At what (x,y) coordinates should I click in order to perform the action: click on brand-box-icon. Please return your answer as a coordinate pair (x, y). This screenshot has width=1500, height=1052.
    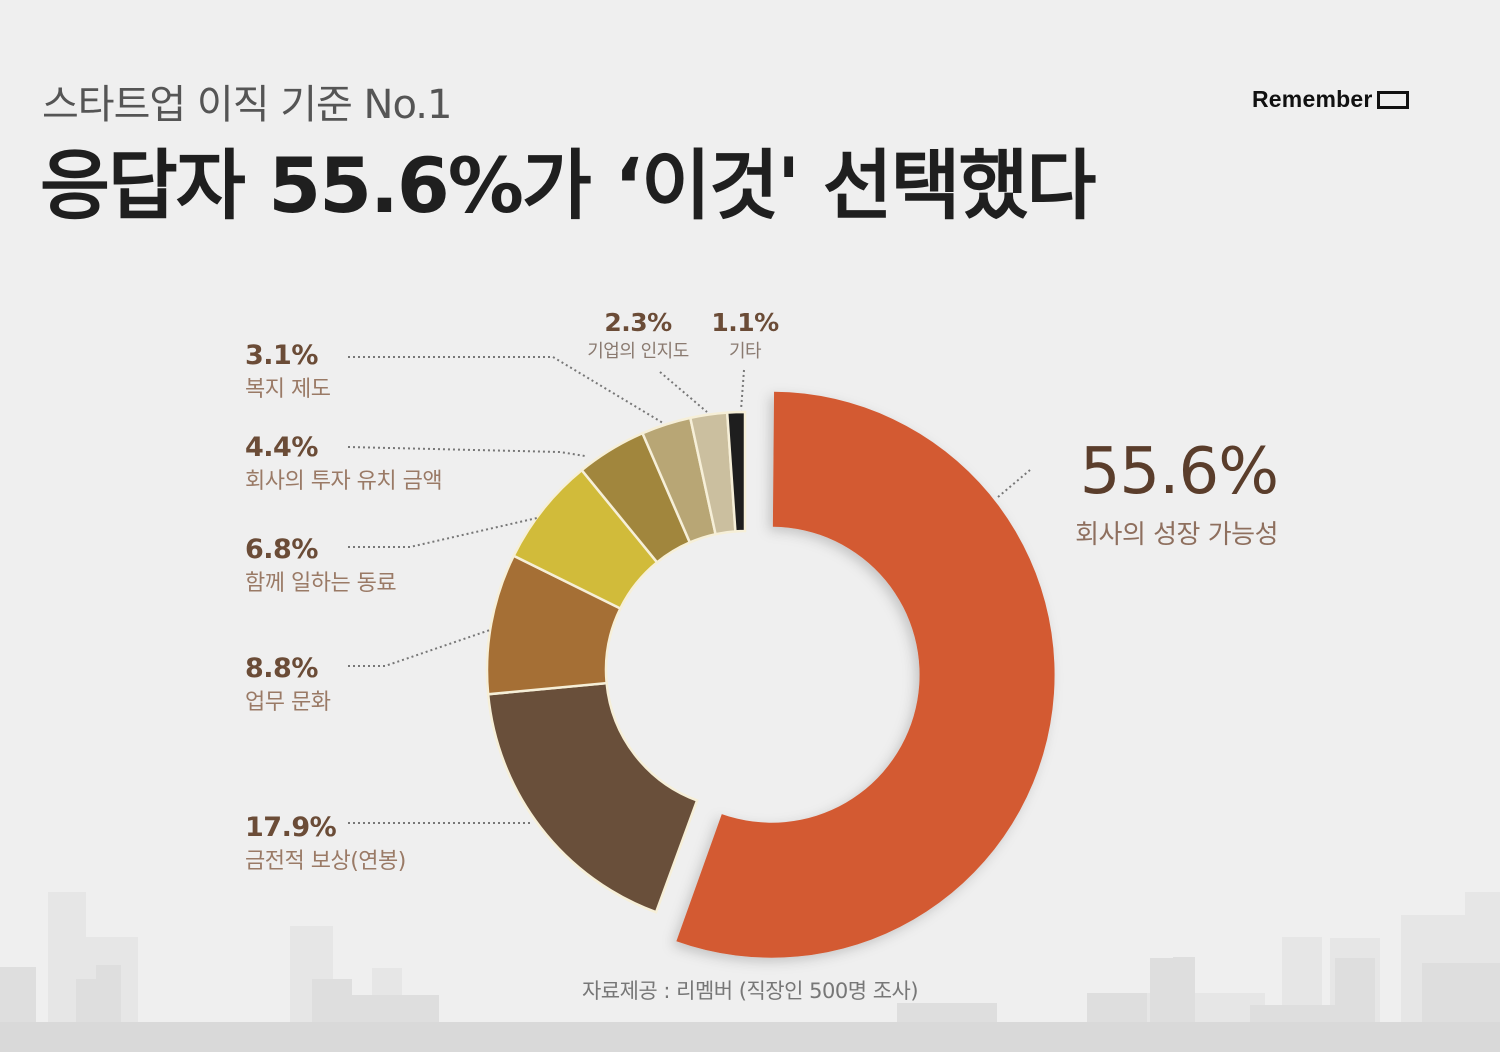
    Looking at the image, I should click on (1392, 99).